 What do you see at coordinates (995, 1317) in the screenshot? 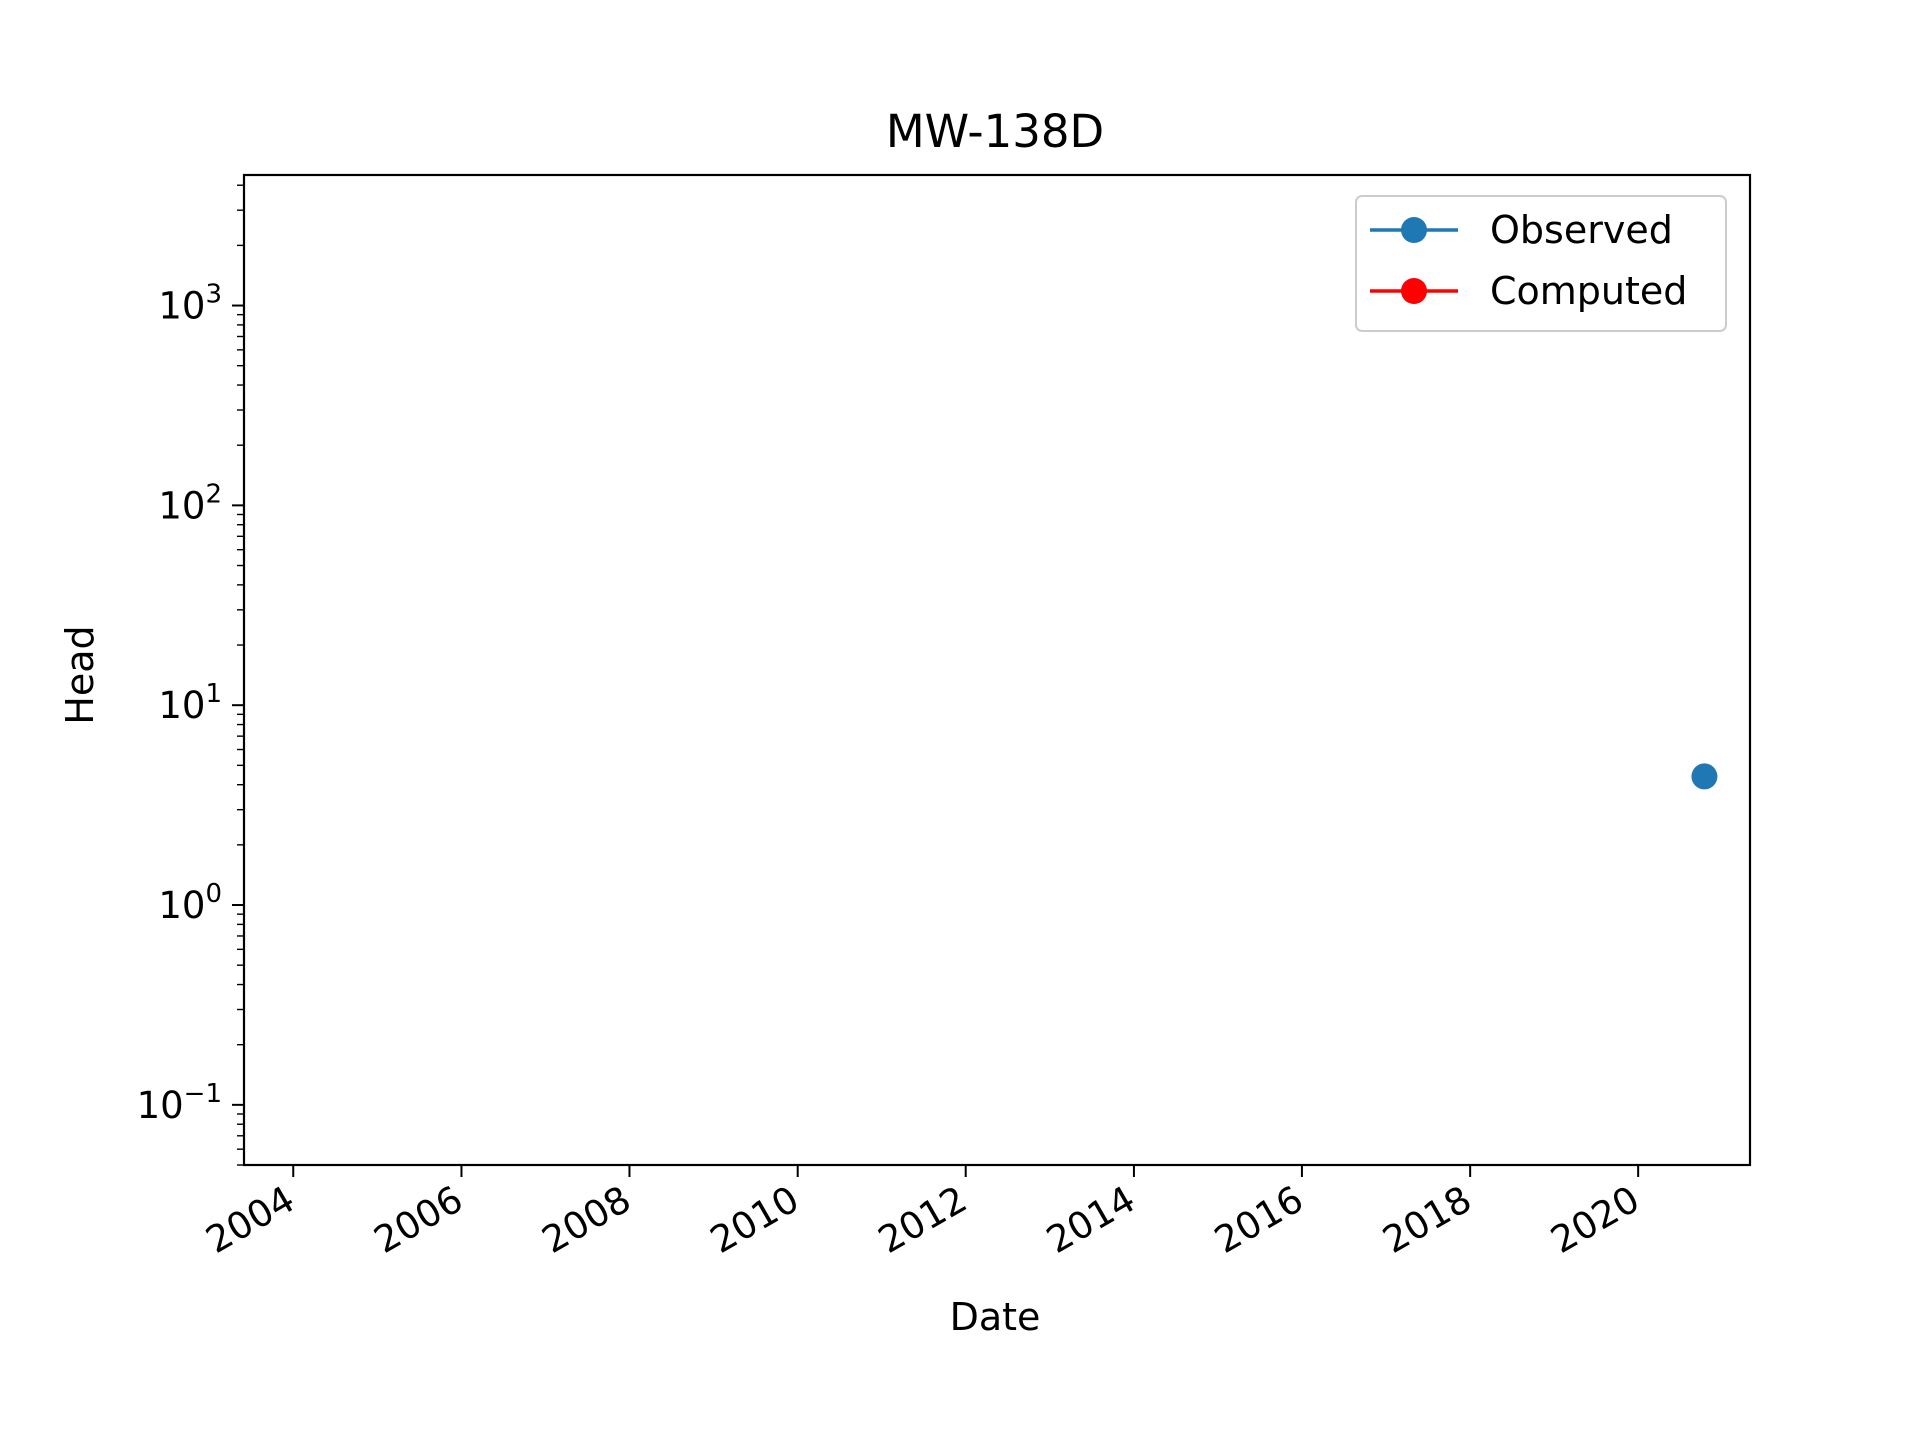
I see `x-axis-label: Date` at bounding box center [995, 1317].